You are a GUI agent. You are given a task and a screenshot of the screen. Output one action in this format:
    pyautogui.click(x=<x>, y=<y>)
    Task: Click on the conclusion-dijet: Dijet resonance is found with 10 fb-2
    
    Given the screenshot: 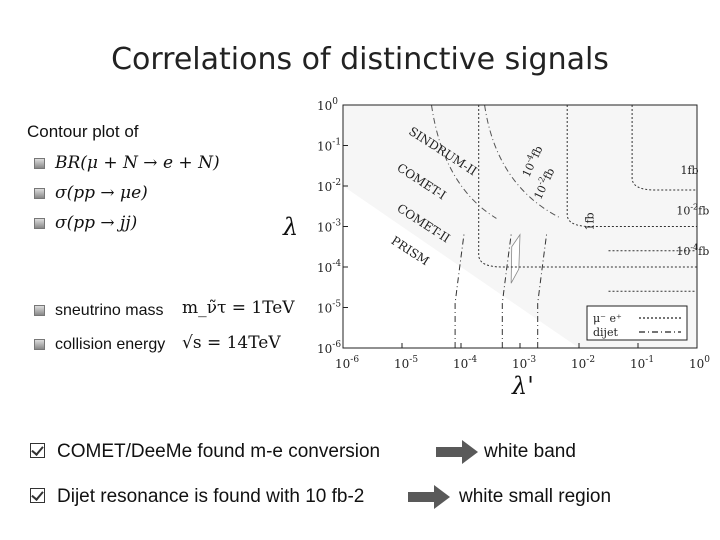 What is the action you would take?
    pyautogui.click(x=197, y=497)
    